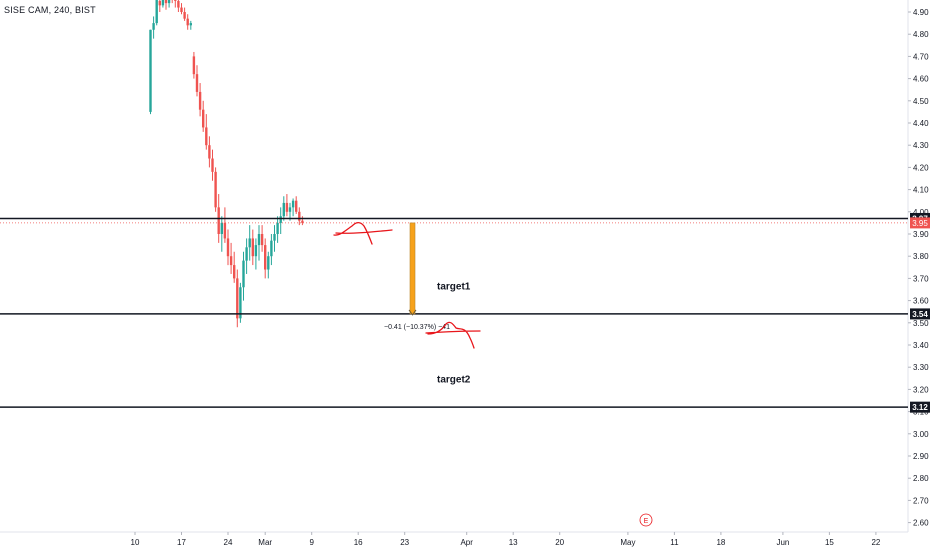  I want to click on y-tick-label: 2.60, so click(921, 523).